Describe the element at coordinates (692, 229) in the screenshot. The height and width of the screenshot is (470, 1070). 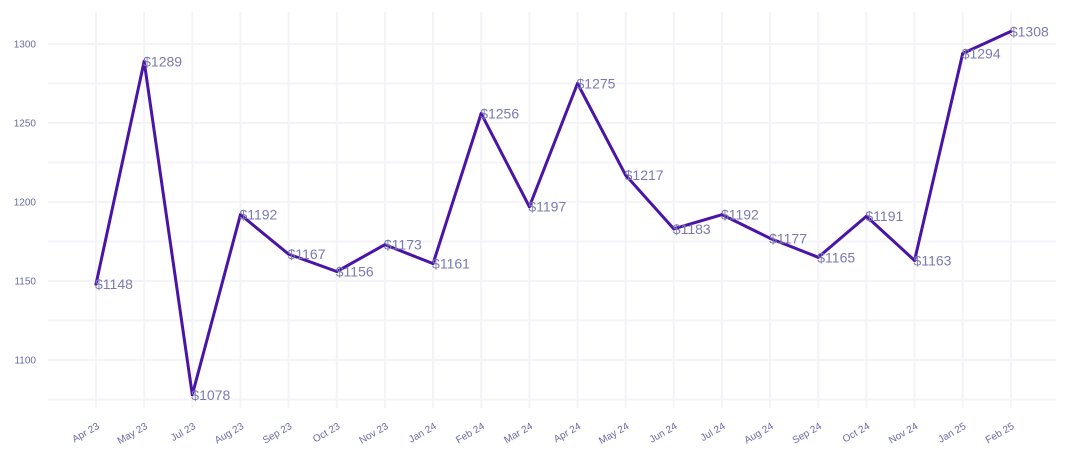
I see `data-label: $1183` at that location.